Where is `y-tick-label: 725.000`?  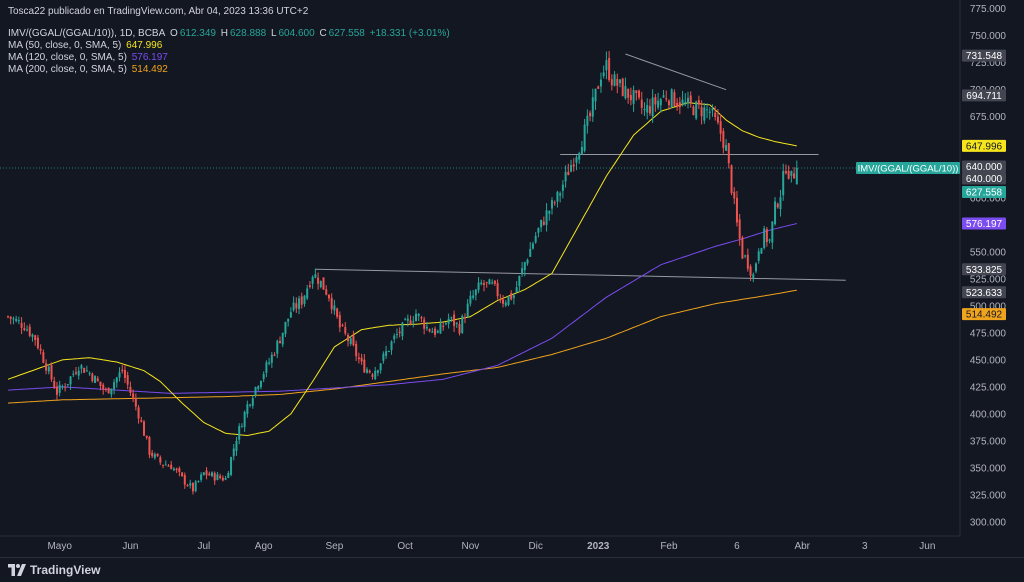 y-tick-label: 725.000 is located at coordinates (988, 63).